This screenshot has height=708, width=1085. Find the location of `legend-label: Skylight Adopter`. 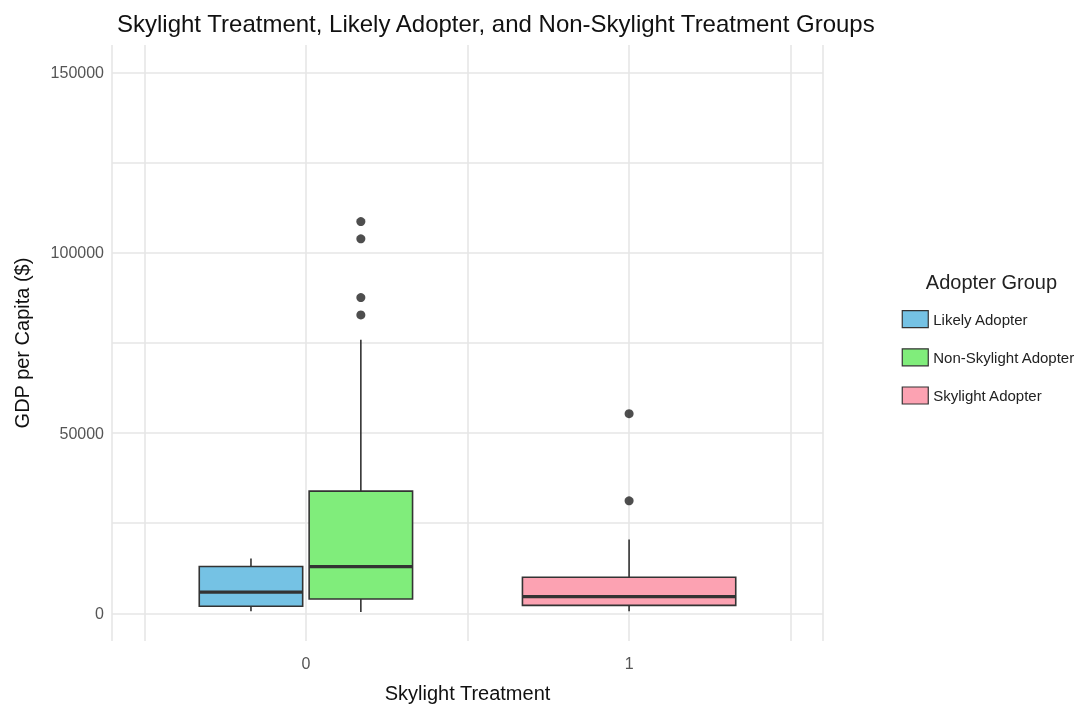

legend-label: Skylight Adopter is located at coordinates (987, 395).